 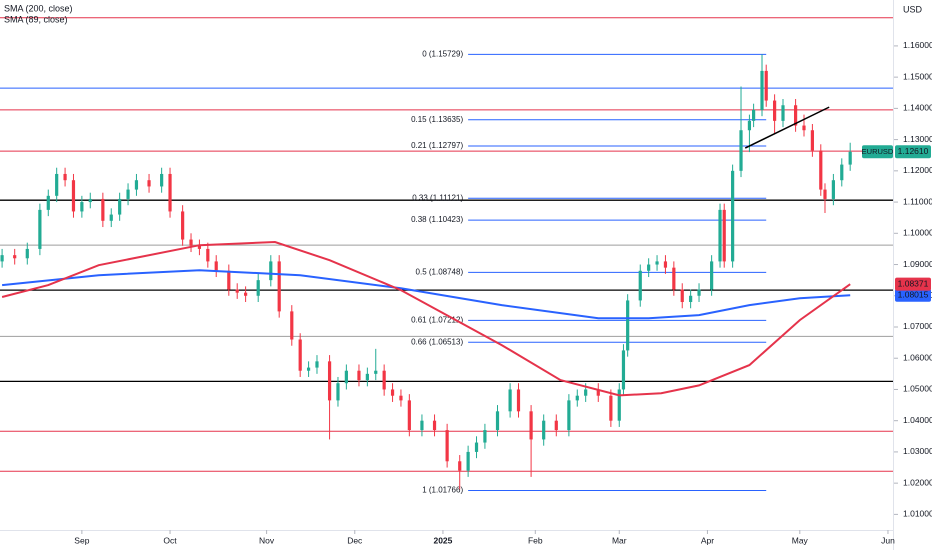 What do you see at coordinates (38, 8) in the screenshot?
I see `legend-entry: SMA (200, close)` at bounding box center [38, 8].